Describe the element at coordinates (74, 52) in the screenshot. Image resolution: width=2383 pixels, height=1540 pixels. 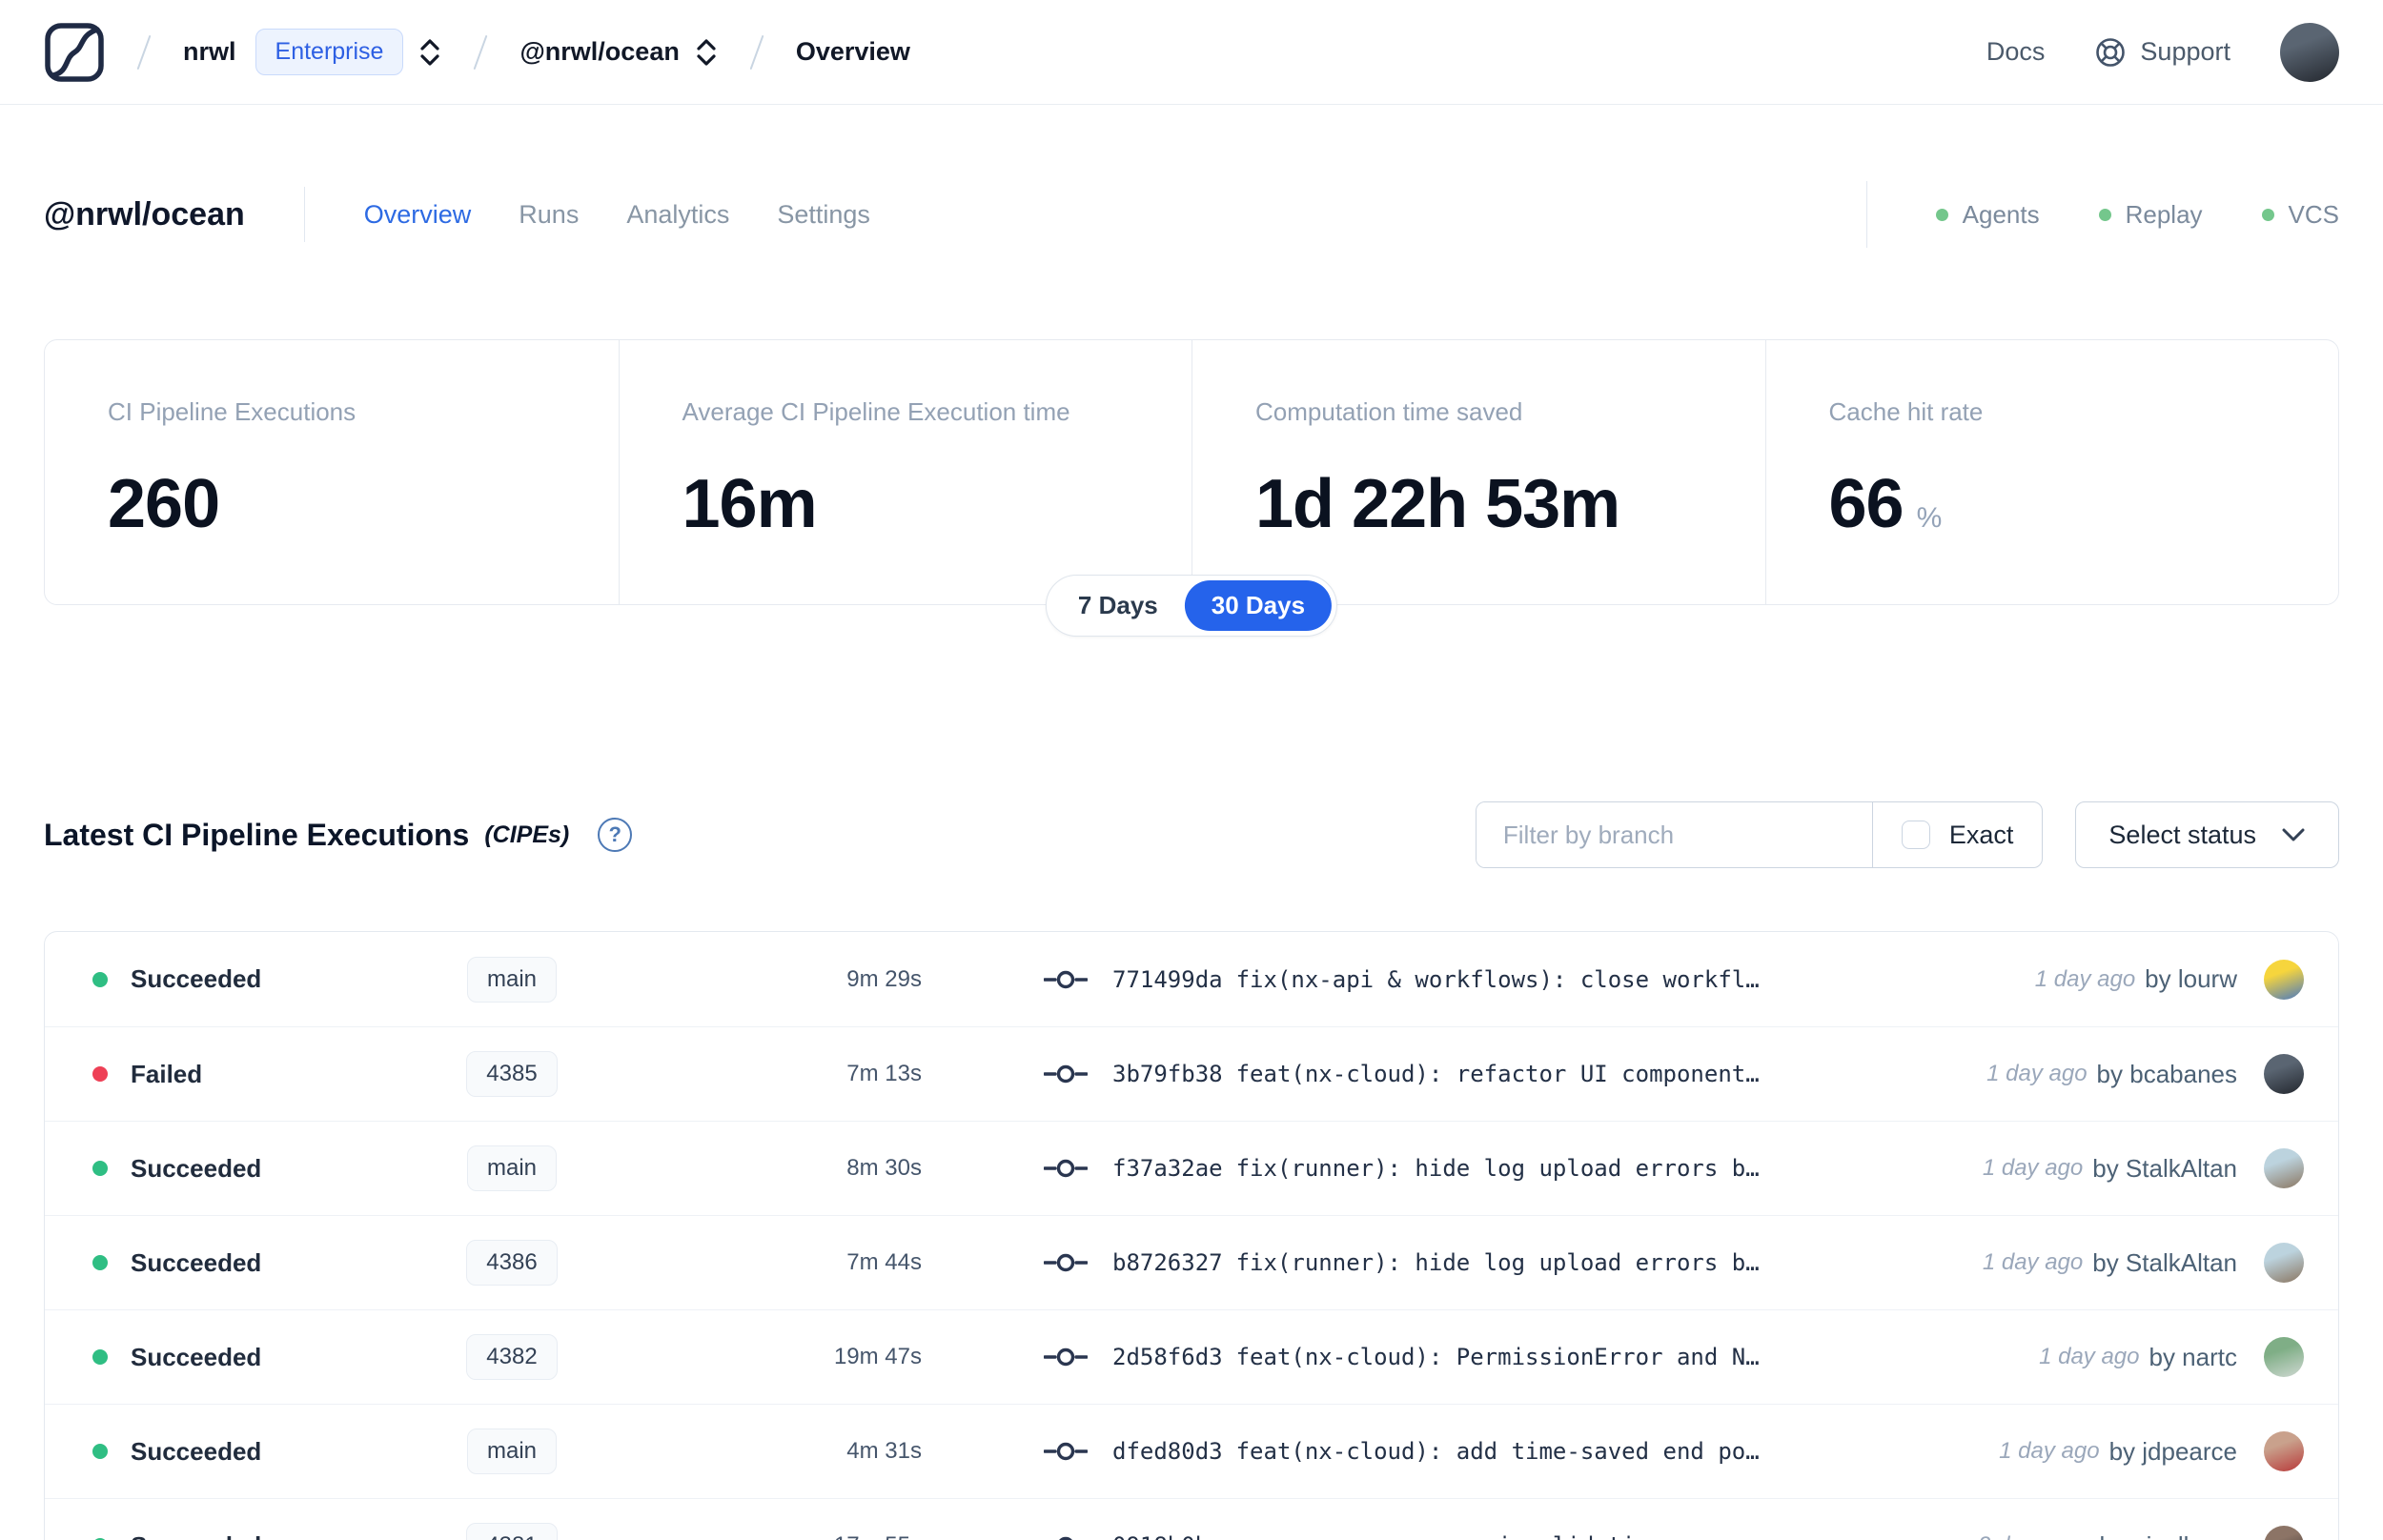
I see `nx-cloud-logo-icon` at that location.